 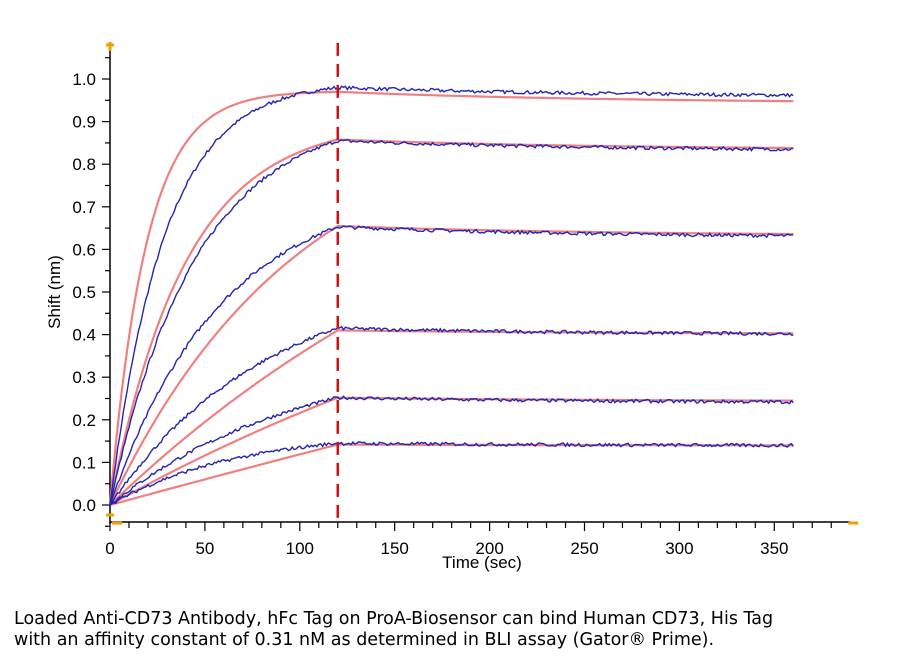 I want to click on x-tick-label: 300, so click(x=679, y=548).